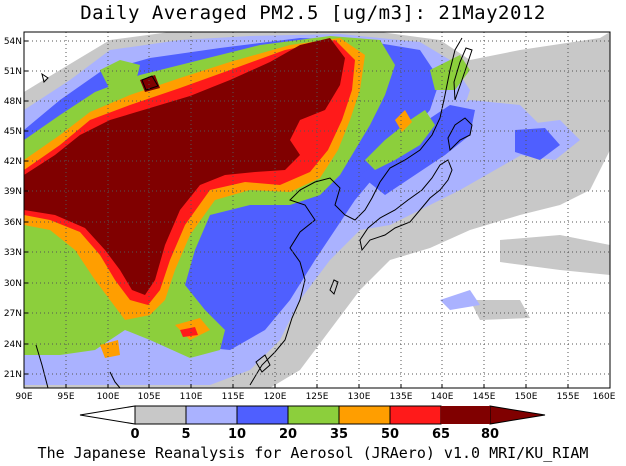 The height and width of the screenshot is (466, 626). Describe the element at coordinates (13, 345) in the screenshot. I see `lat-label: 24N` at that location.